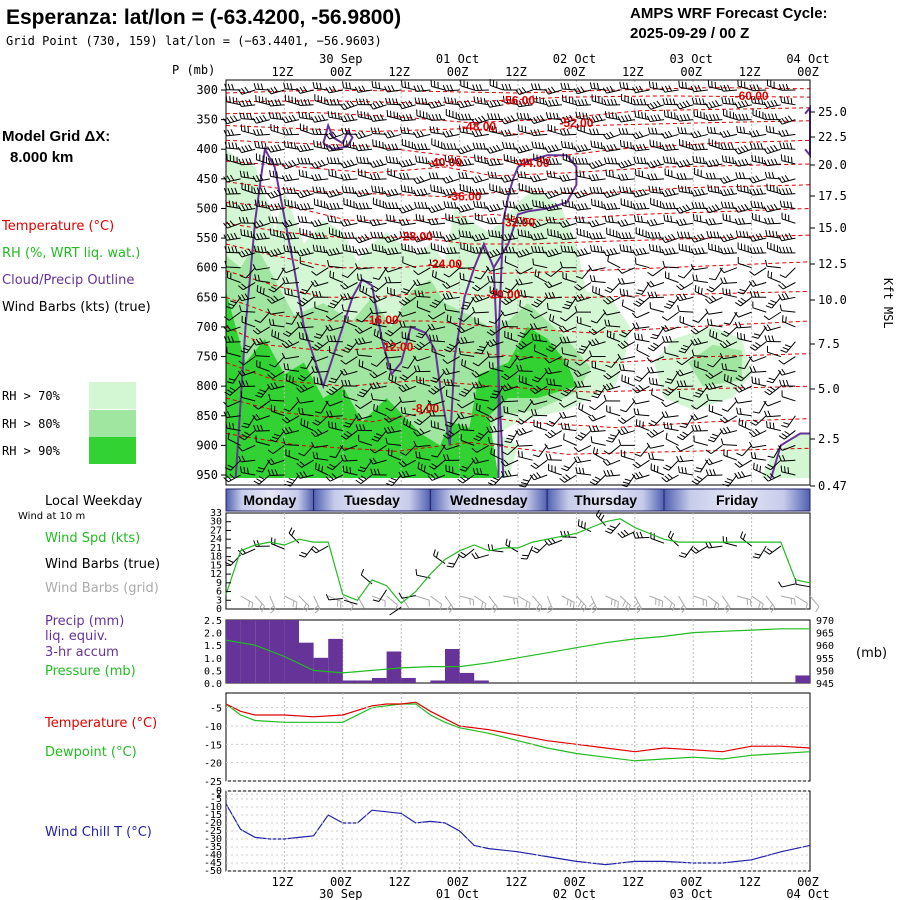 Image resolution: width=900 pixels, height=900 pixels. Describe the element at coordinates (309, 551) in the screenshot. I see `surface-barb-true` at that location.